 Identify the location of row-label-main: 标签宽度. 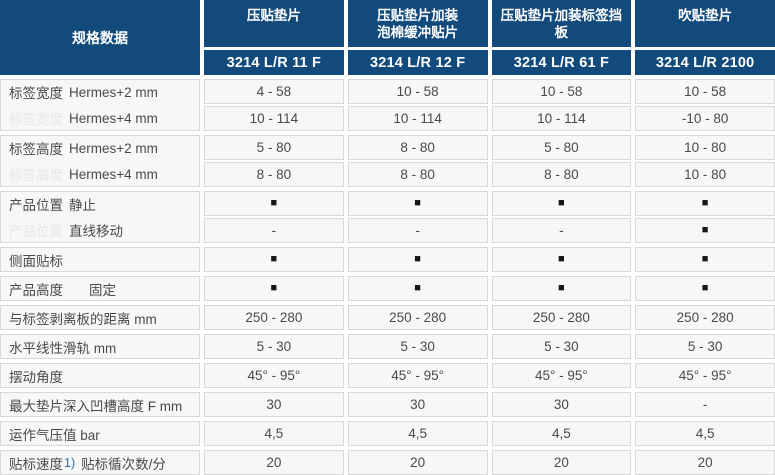
(36, 119).